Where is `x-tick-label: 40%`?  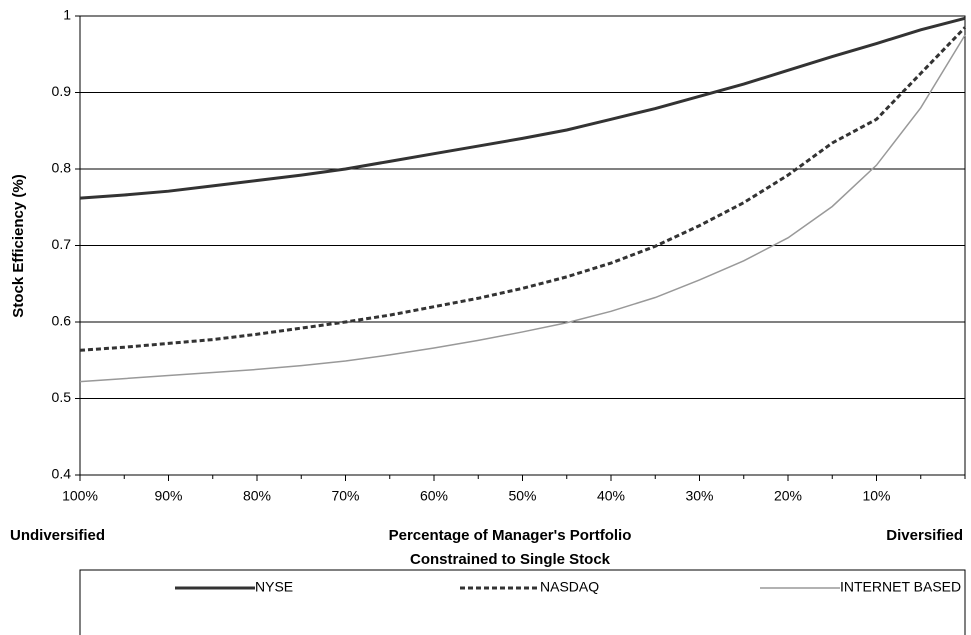
x-tick-label: 40% is located at coordinates (611, 496).